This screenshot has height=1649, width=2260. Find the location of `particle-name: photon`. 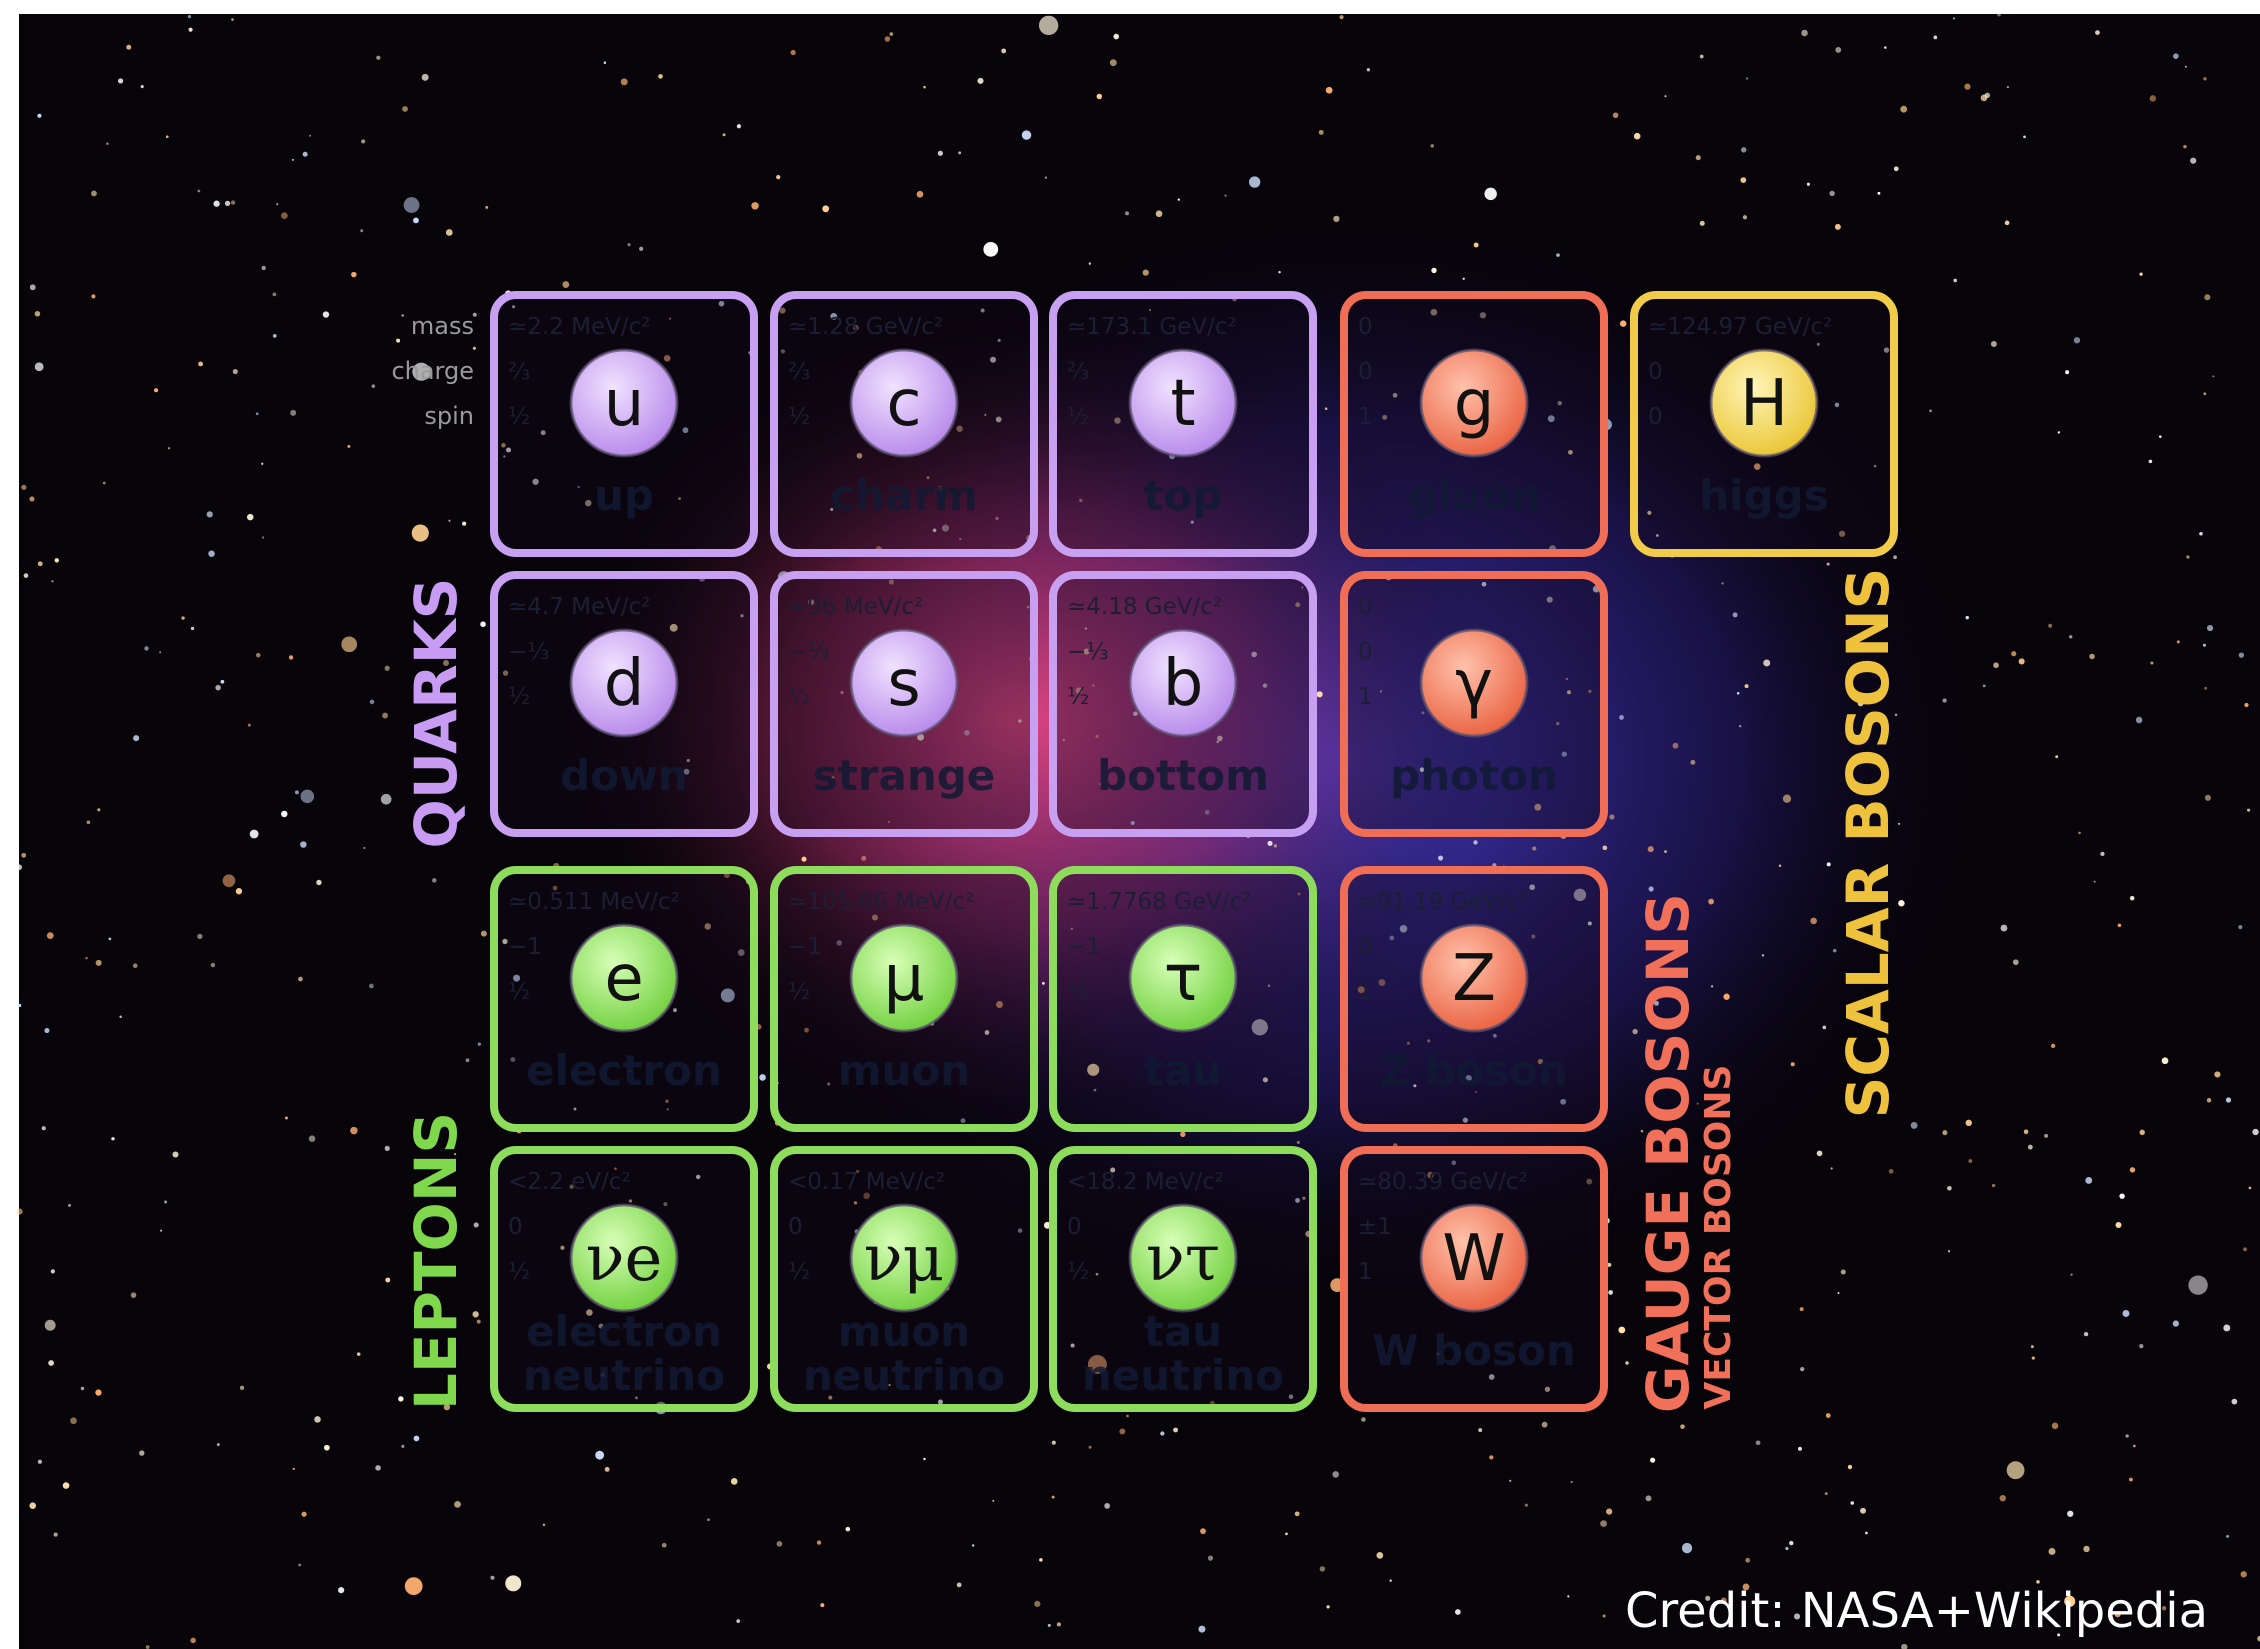

particle-name: photon is located at coordinates (1474, 775).